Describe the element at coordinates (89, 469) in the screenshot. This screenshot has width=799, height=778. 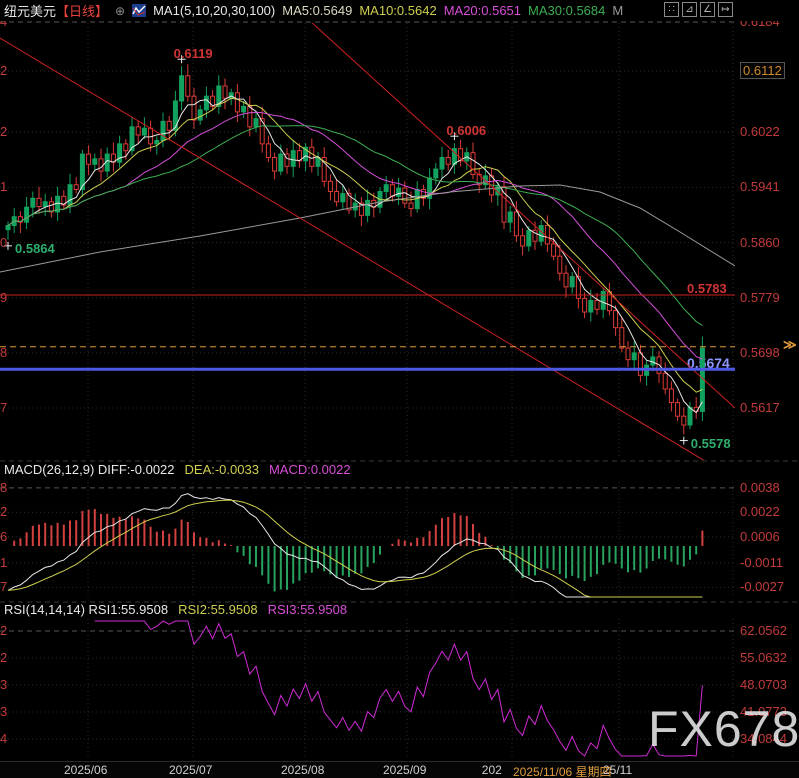
I see `macd-title: MACD(26,12,9) DIFF:-0.0022` at that location.